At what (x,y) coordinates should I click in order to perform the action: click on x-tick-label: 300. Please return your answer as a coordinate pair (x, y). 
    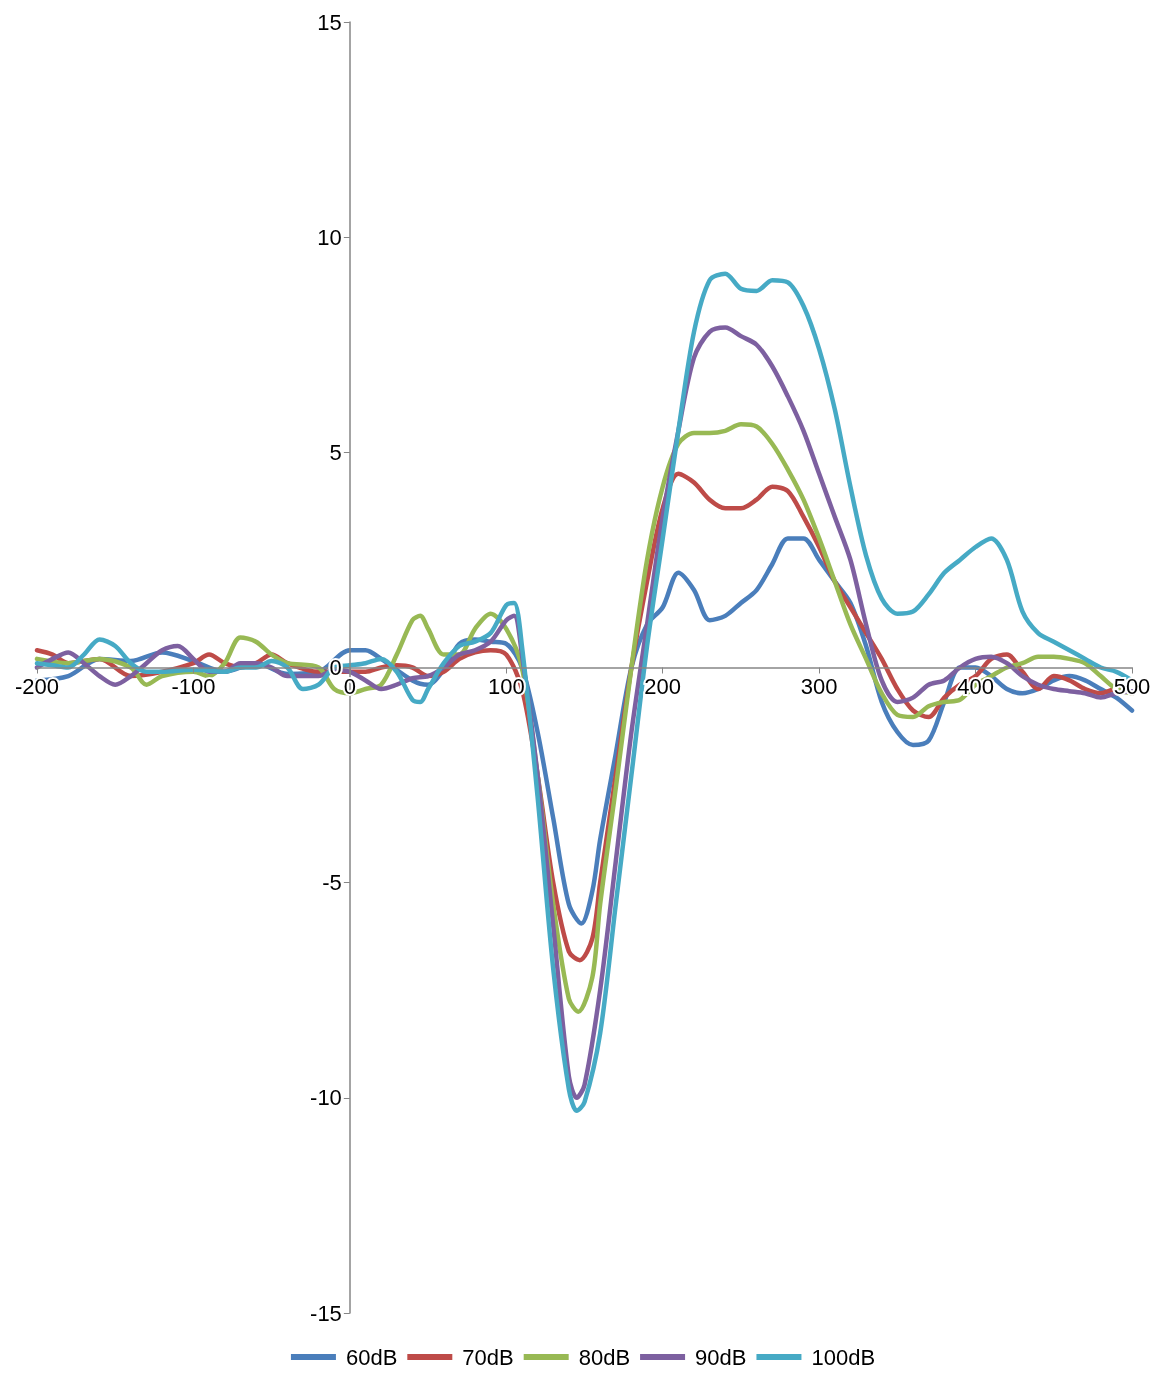
    Looking at the image, I should click on (819, 686).